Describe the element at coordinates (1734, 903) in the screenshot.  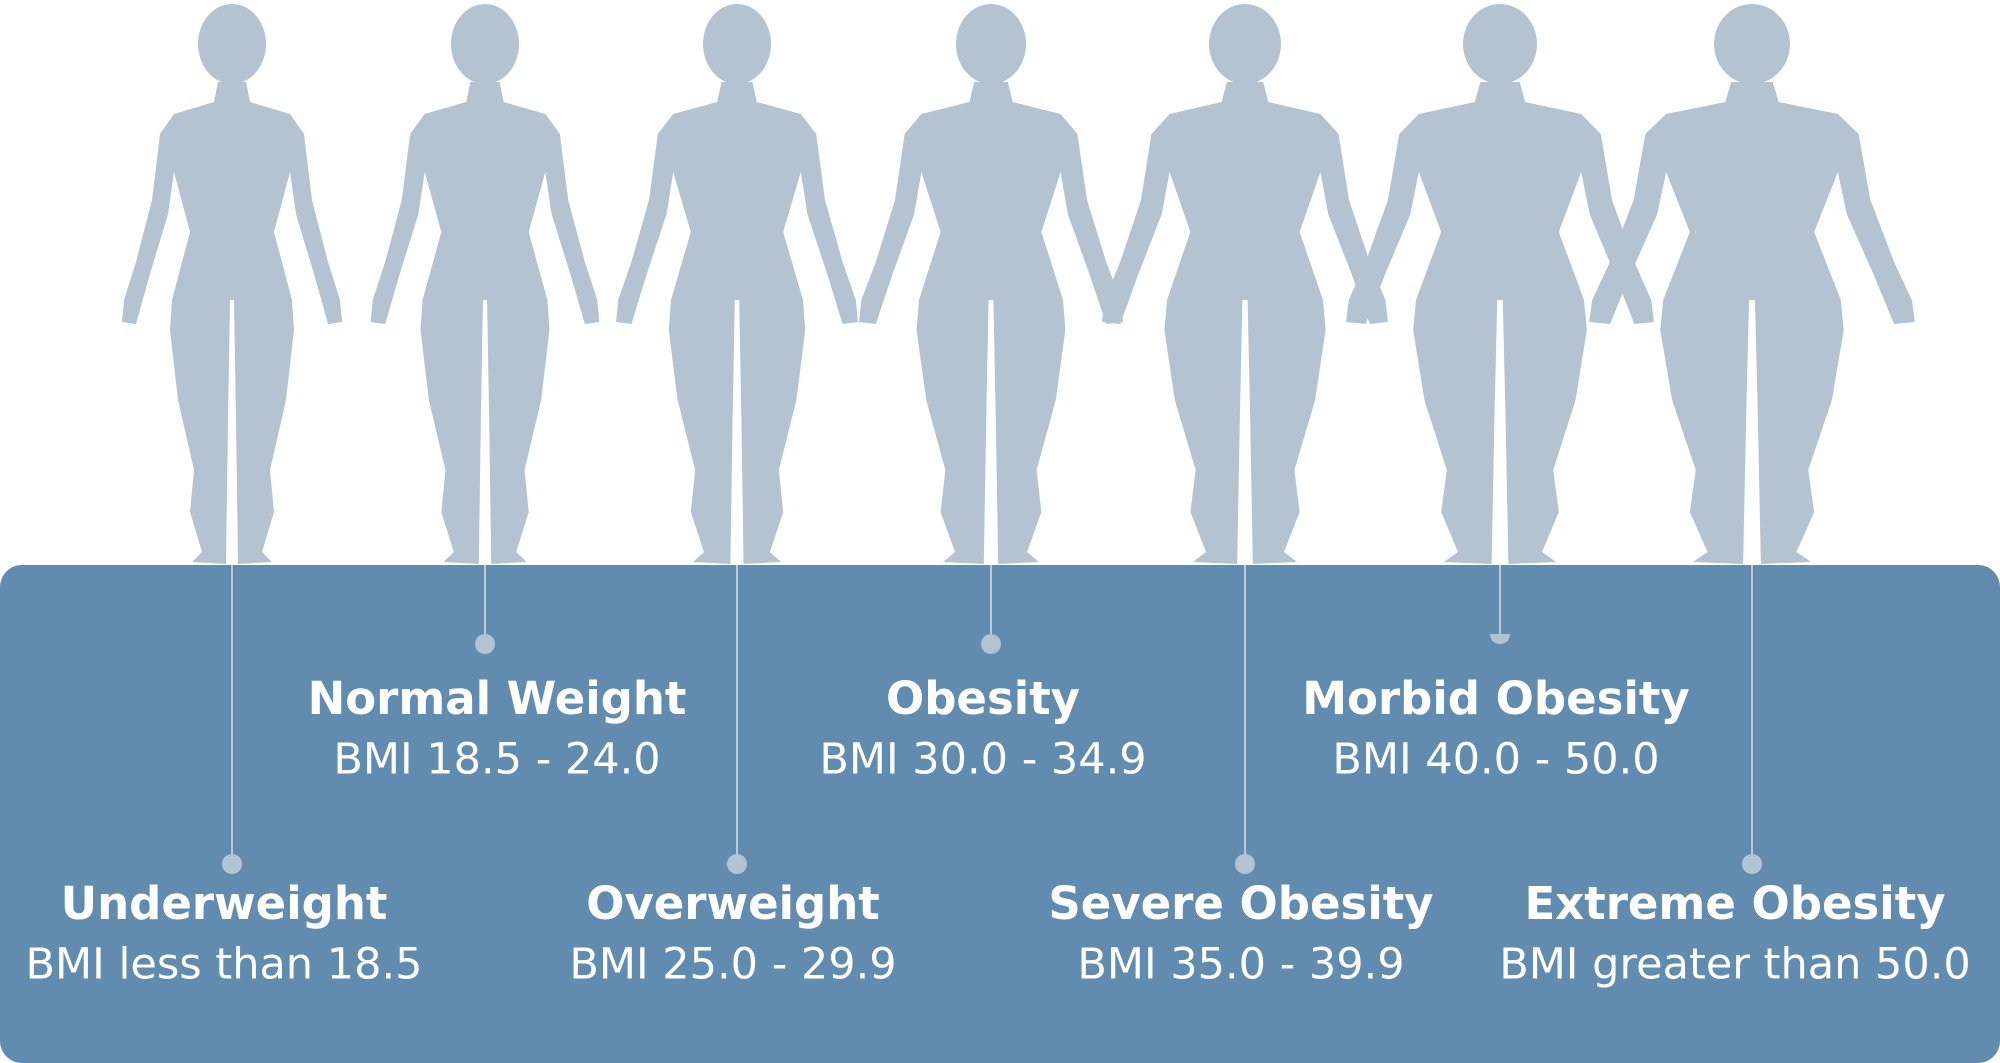
I see `category-title: Extreme Obesity` at that location.